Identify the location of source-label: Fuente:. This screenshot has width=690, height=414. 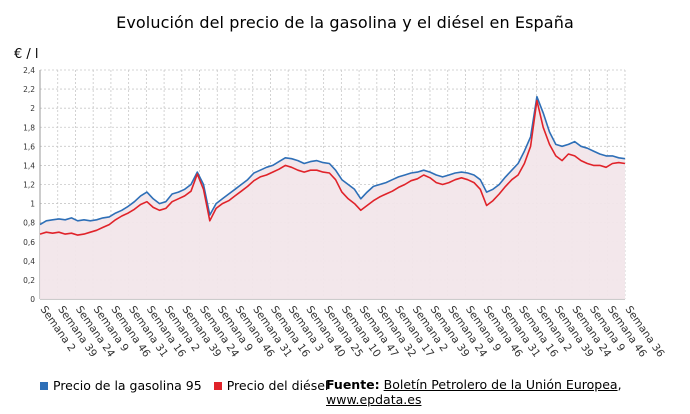
(353, 384).